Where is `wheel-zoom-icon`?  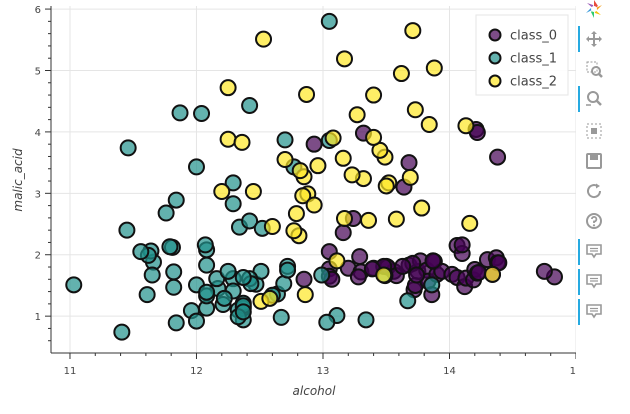 wheel-zoom-icon is located at coordinates (593, 99).